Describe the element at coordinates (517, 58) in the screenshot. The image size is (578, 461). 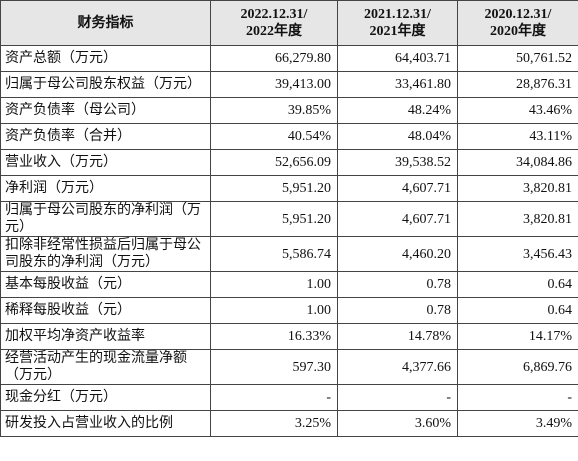
I see `value-cell: 50,761.52` at that location.